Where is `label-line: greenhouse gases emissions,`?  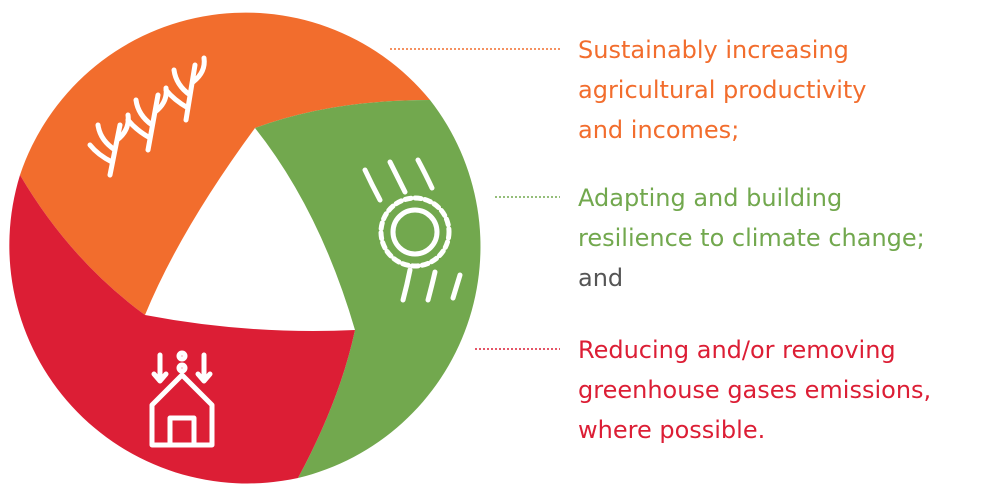 label-line: greenhouse gases emissions, is located at coordinates (754, 390).